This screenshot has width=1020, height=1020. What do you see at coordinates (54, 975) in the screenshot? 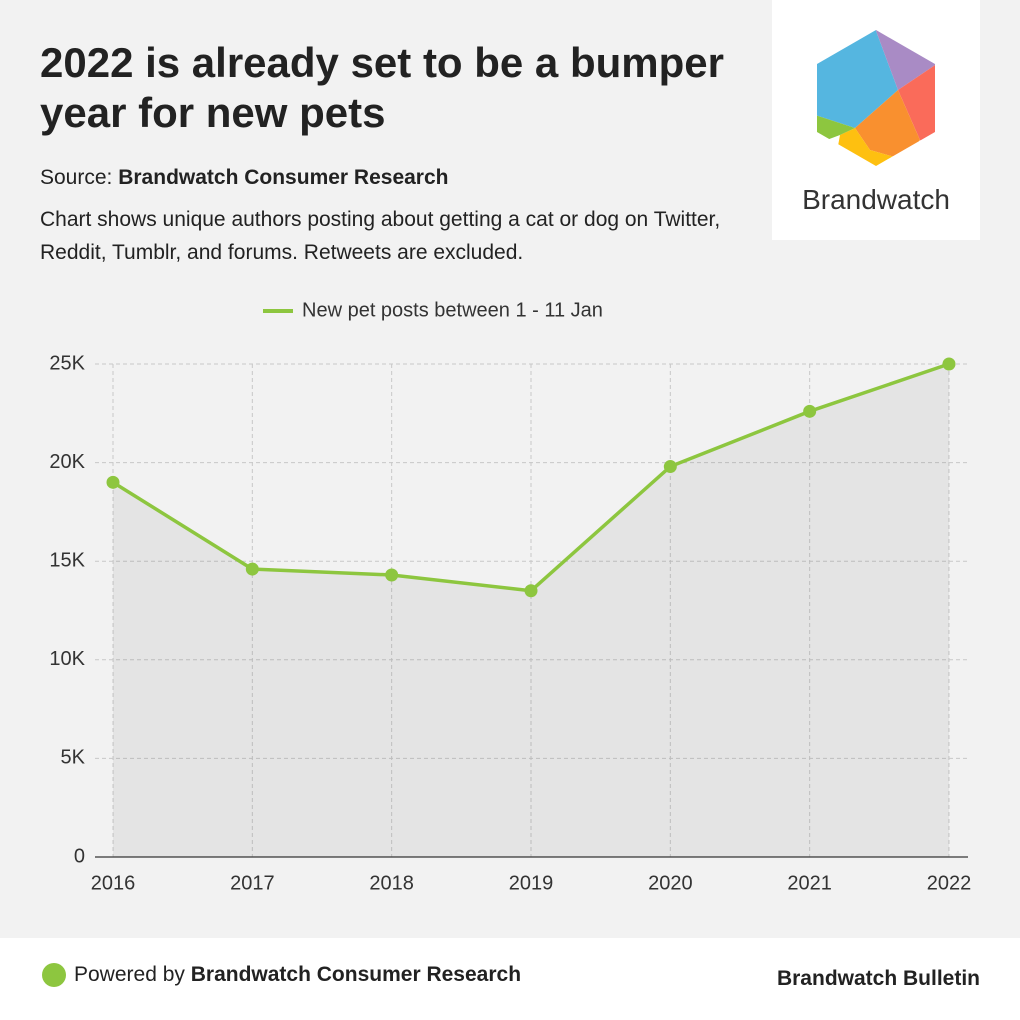
I see `footer-dot` at bounding box center [54, 975].